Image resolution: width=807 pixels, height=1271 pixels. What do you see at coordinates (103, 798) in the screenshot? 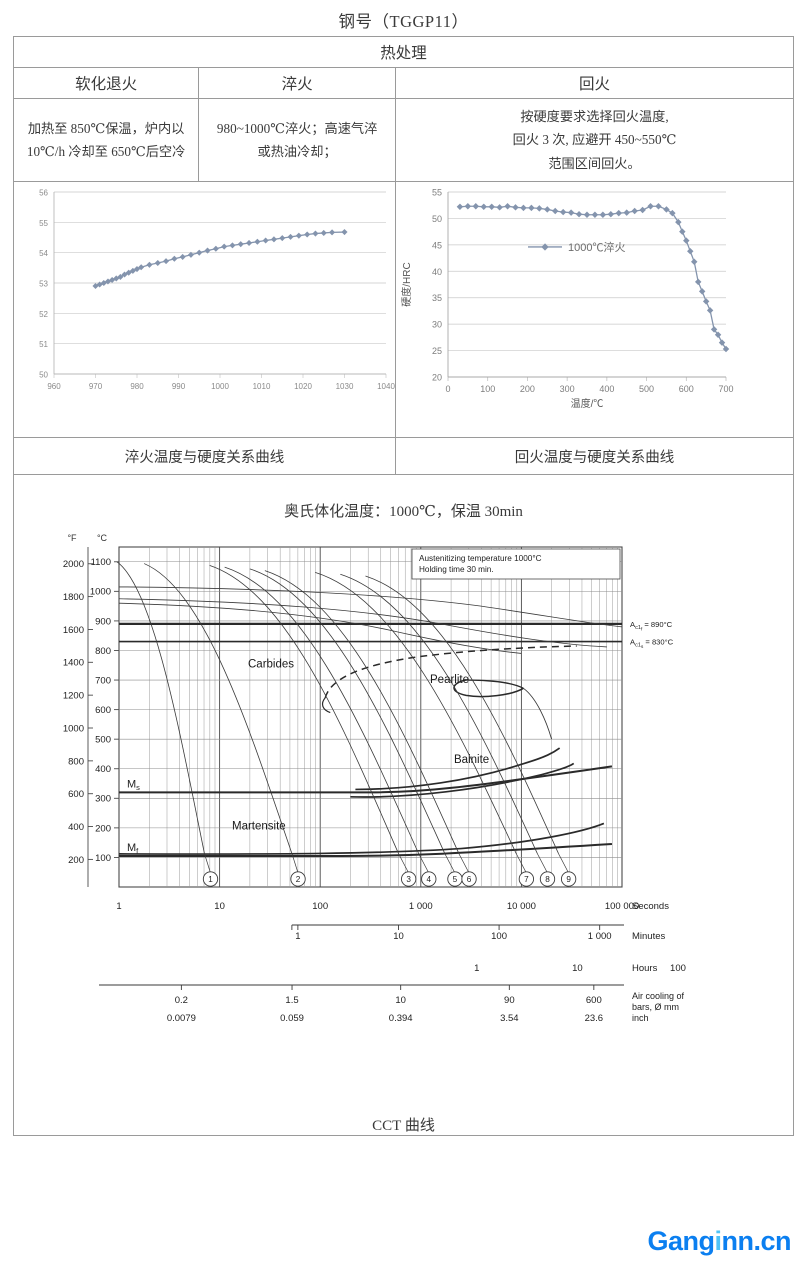
I see `svg-text: 300` at bounding box center [103, 798].